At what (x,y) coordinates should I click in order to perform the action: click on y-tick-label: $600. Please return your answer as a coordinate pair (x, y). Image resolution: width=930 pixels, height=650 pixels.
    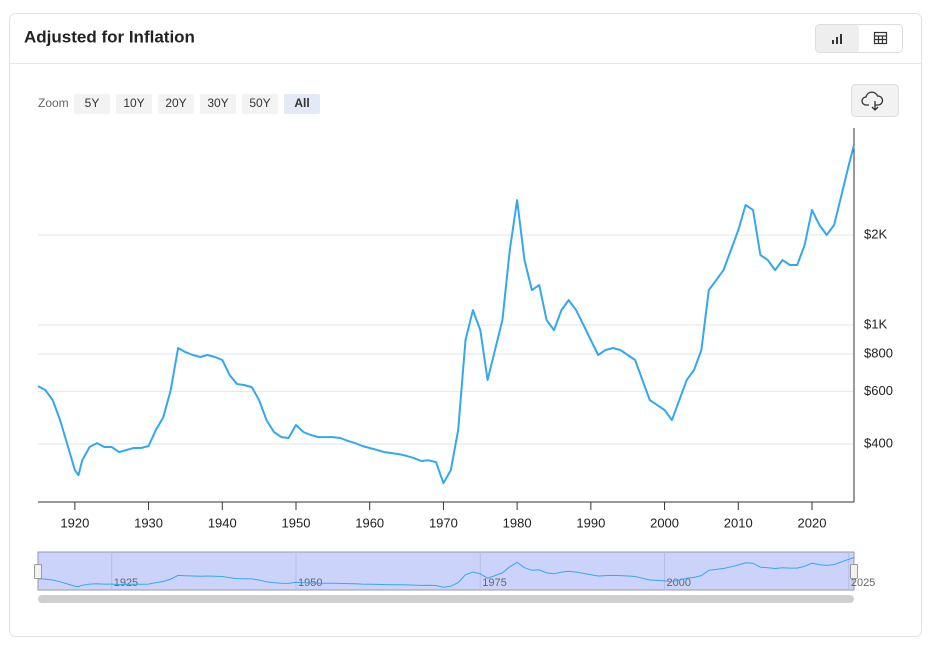
    Looking at the image, I should click on (878, 390).